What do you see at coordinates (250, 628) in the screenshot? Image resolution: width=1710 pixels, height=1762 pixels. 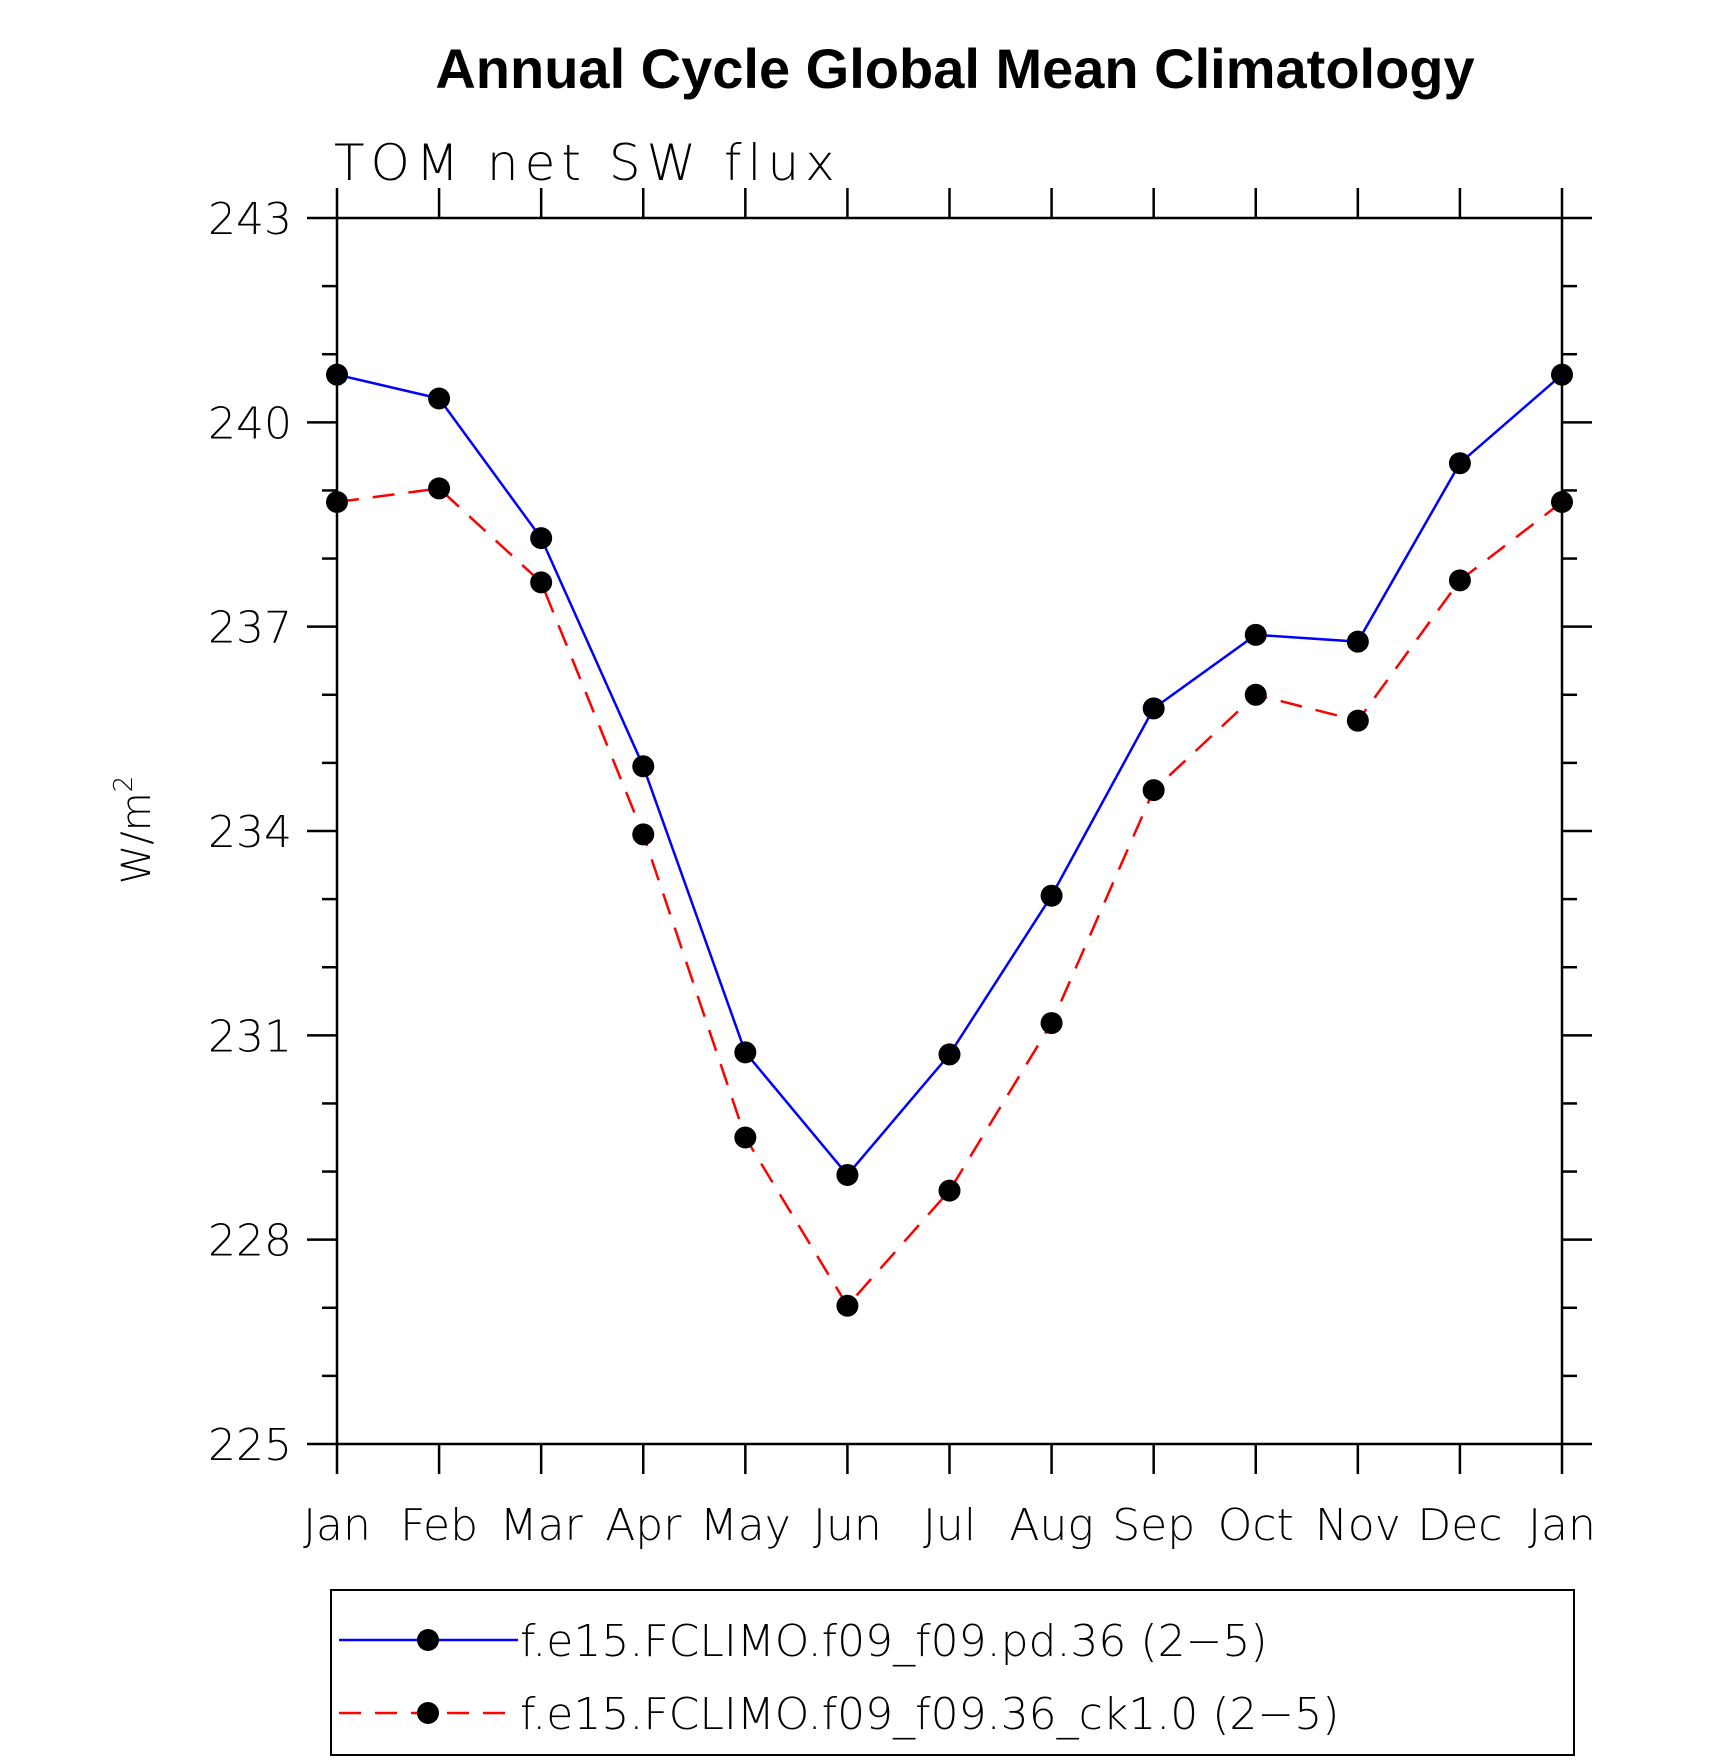 I see `y-tick-label: 237` at bounding box center [250, 628].